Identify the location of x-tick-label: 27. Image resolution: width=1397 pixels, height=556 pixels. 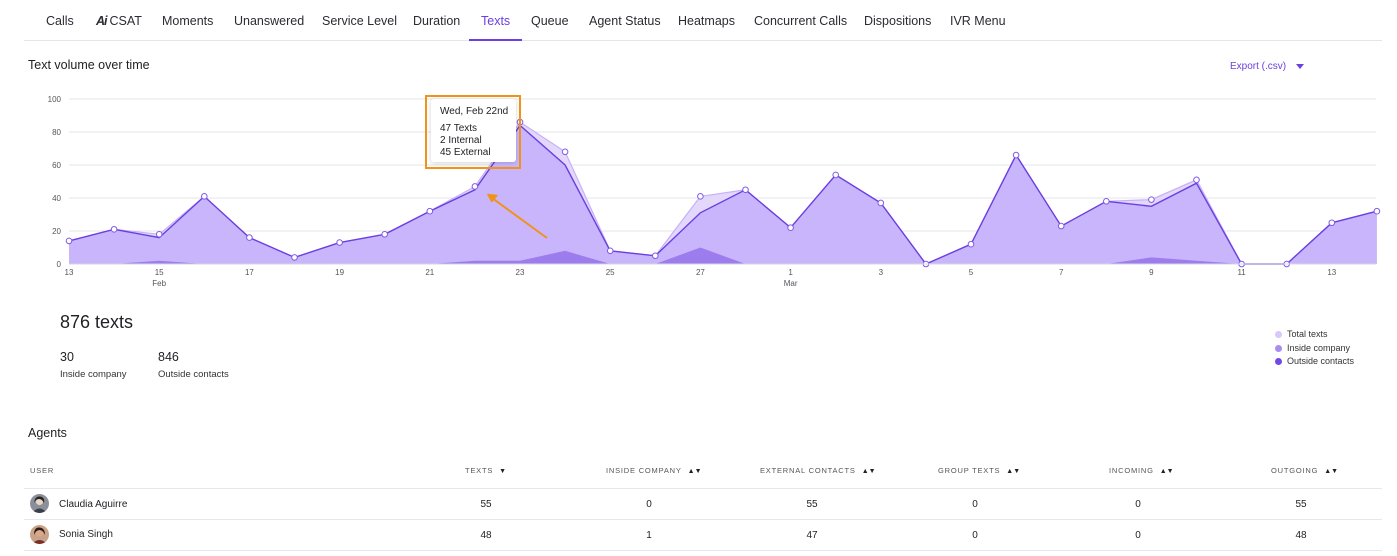
(700, 272).